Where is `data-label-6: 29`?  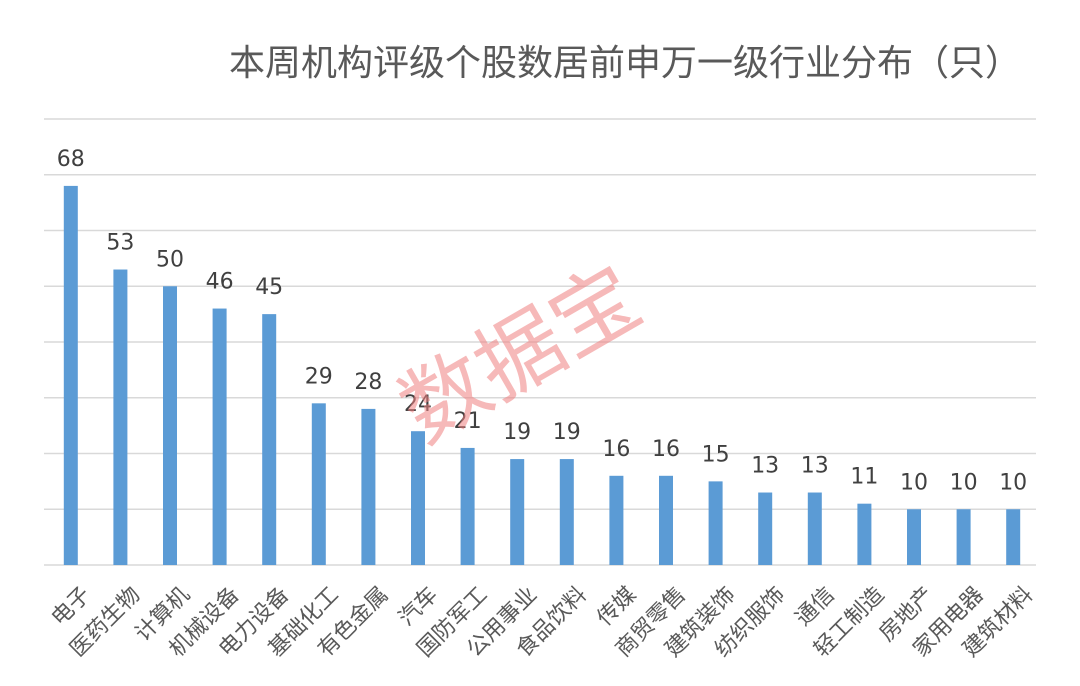 data-label-6: 29 is located at coordinates (319, 376).